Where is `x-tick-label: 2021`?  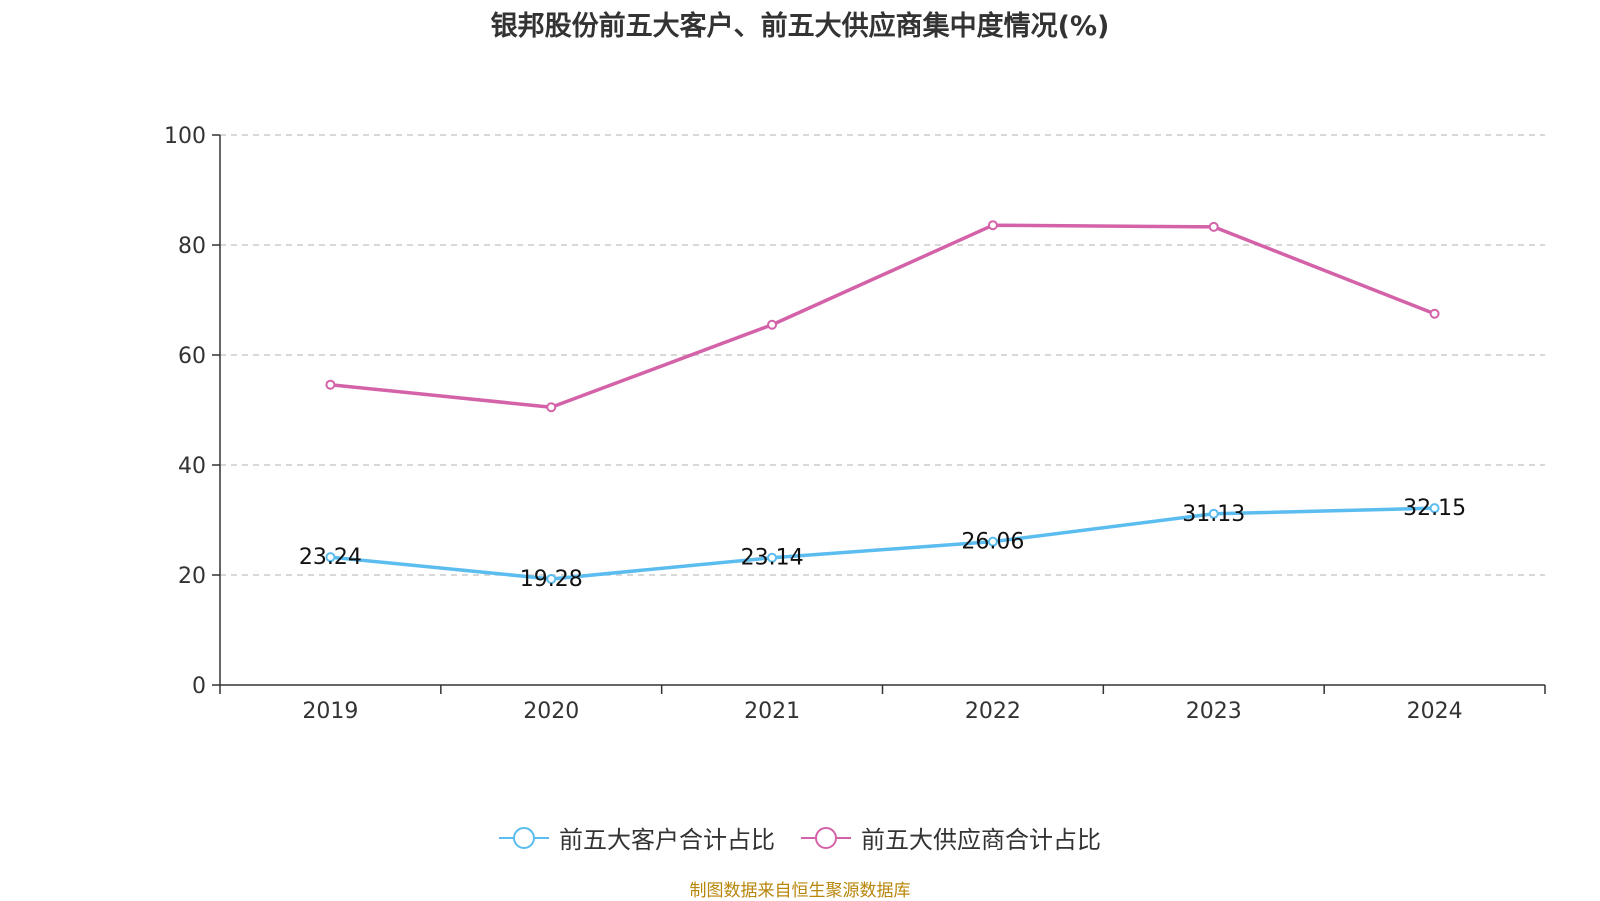
x-tick-label: 2021 is located at coordinates (772, 711).